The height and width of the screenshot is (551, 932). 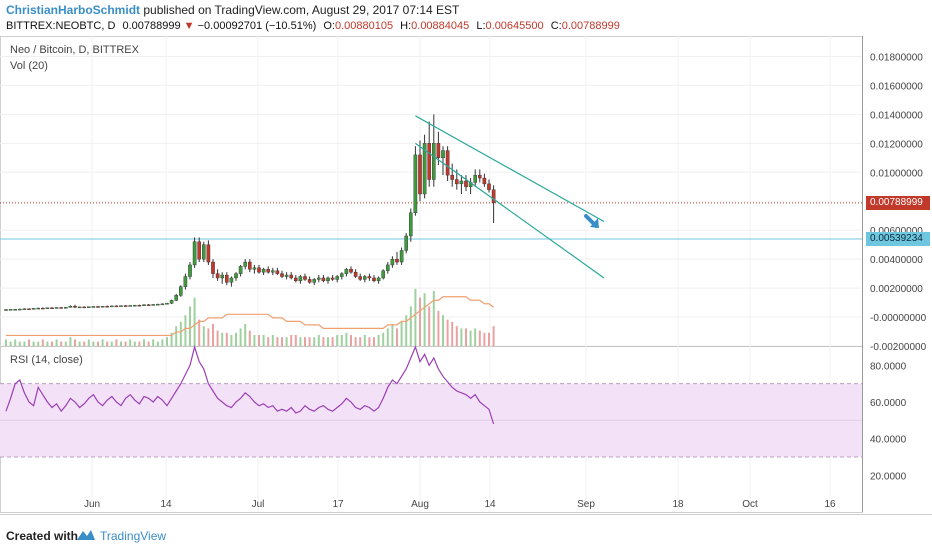 What do you see at coordinates (440, 26) in the screenshot?
I see `high-value: 0.00884045` at bounding box center [440, 26].